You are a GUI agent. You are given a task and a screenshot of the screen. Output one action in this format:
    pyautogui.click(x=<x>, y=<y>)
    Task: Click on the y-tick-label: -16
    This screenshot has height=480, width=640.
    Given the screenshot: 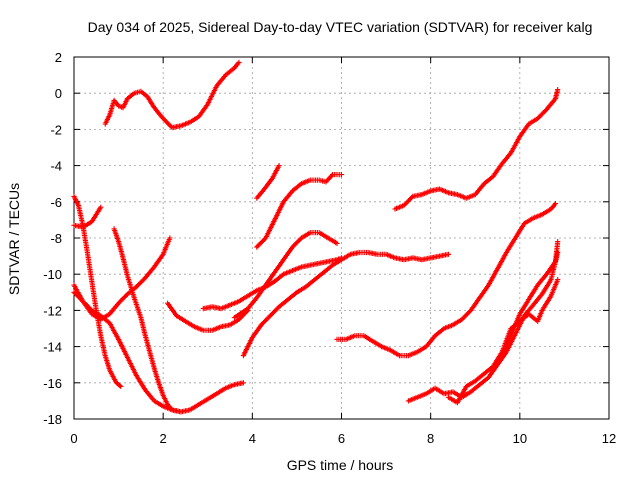 What is the action you would take?
    pyautogui.click(x=52, y=383)
    